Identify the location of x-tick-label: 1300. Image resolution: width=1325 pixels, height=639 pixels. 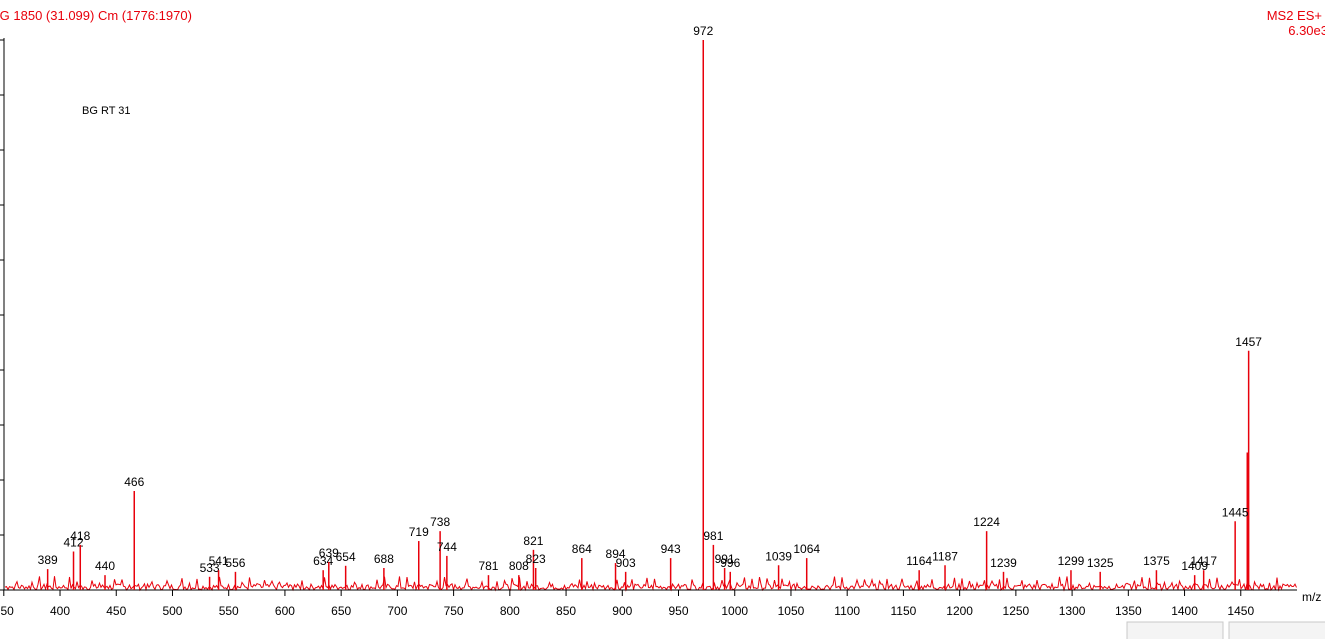
(1072, 611).